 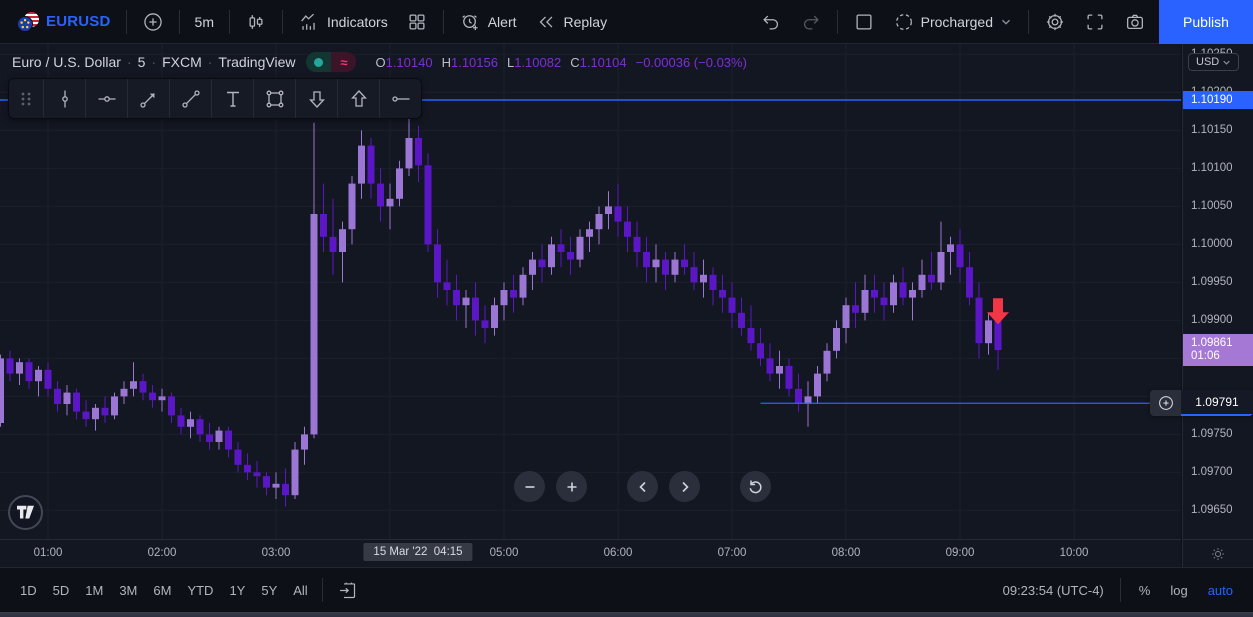 What do you see at coordinates (358, 98) in the screenshot?
I see `arrow-up-marker-tool` at bounding box center [358, 98].